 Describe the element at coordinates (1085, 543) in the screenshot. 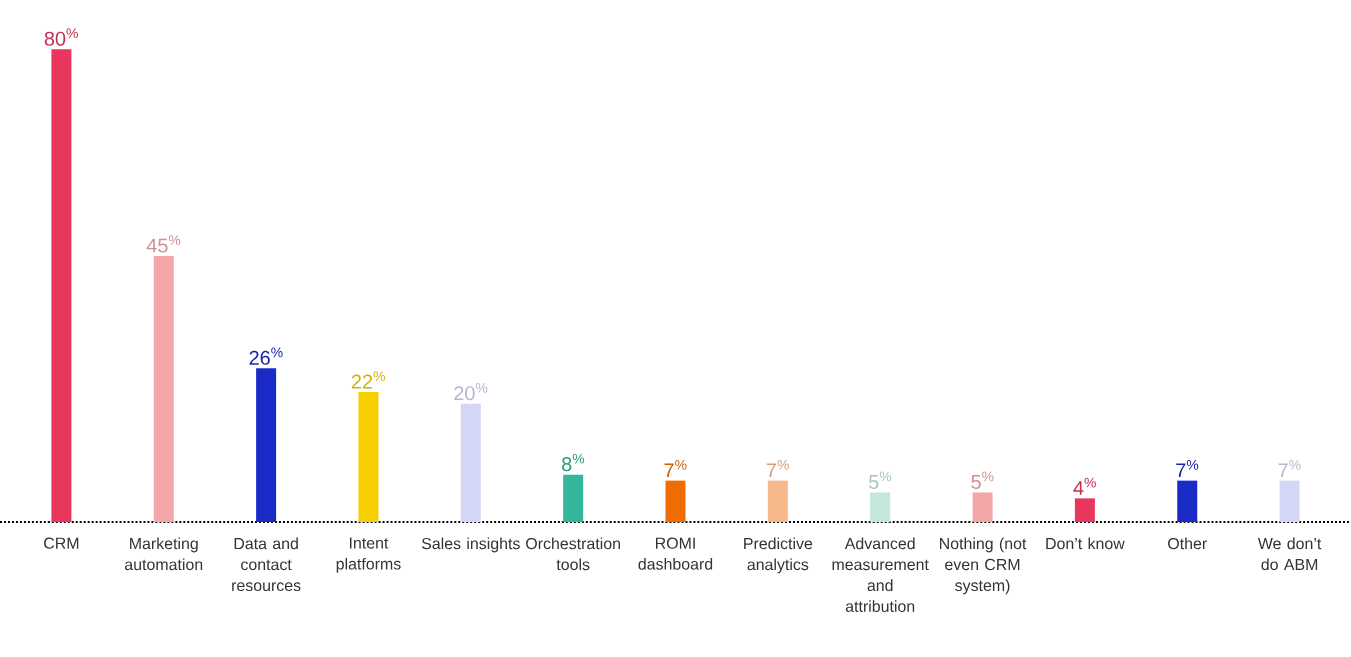

I see `x-tick-label: Don’t know` at that location.